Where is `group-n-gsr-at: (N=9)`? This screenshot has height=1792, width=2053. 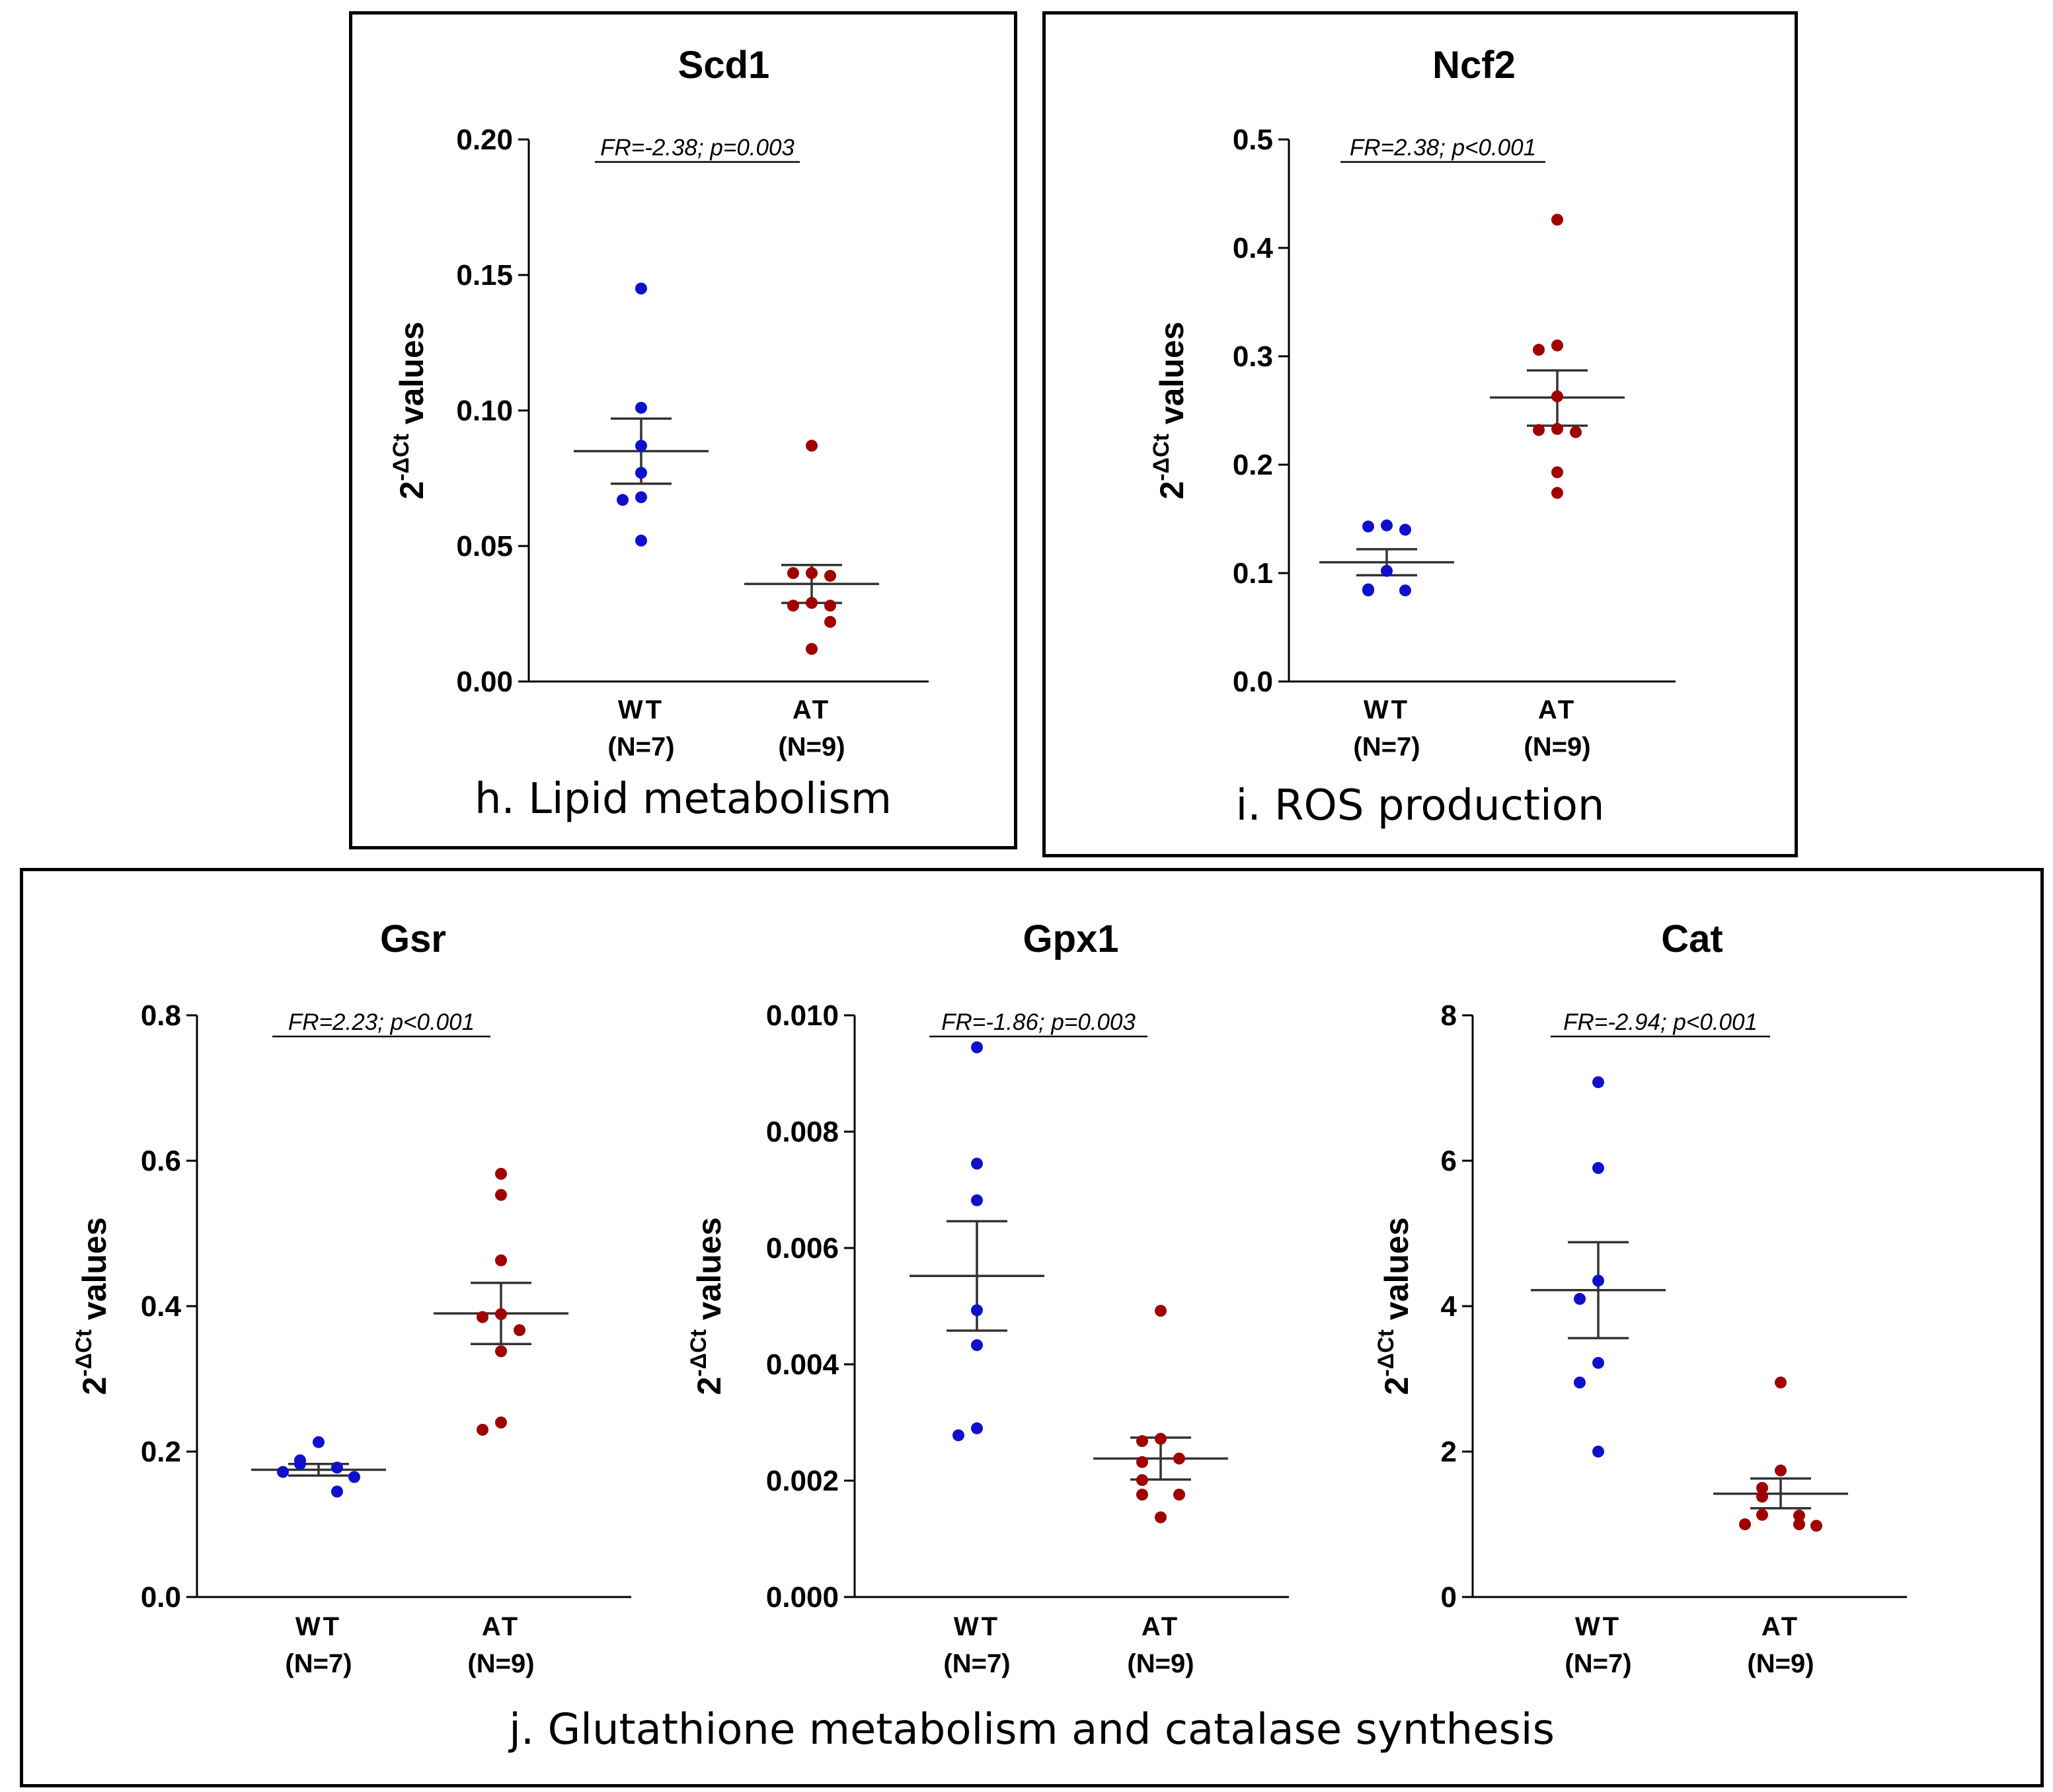 group-n-gsr-at: (N=9) is located at coordinates (500, 1663).